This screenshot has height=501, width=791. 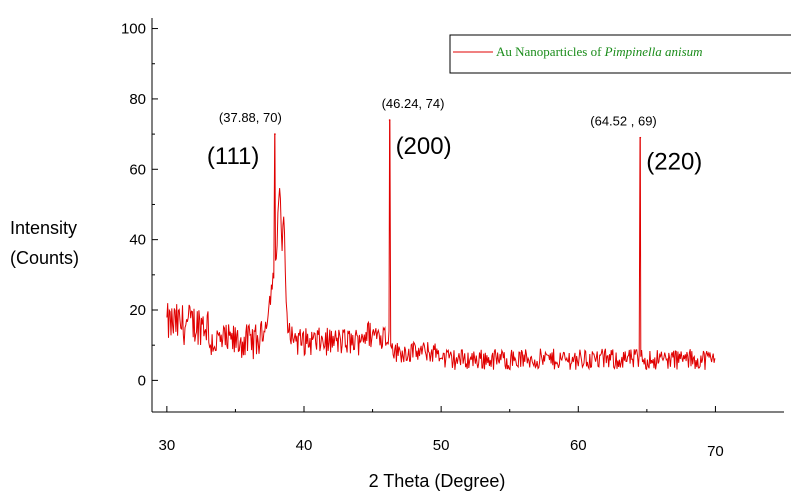 I want to click on x-tick-label: 40, so click(x=304, y=445).